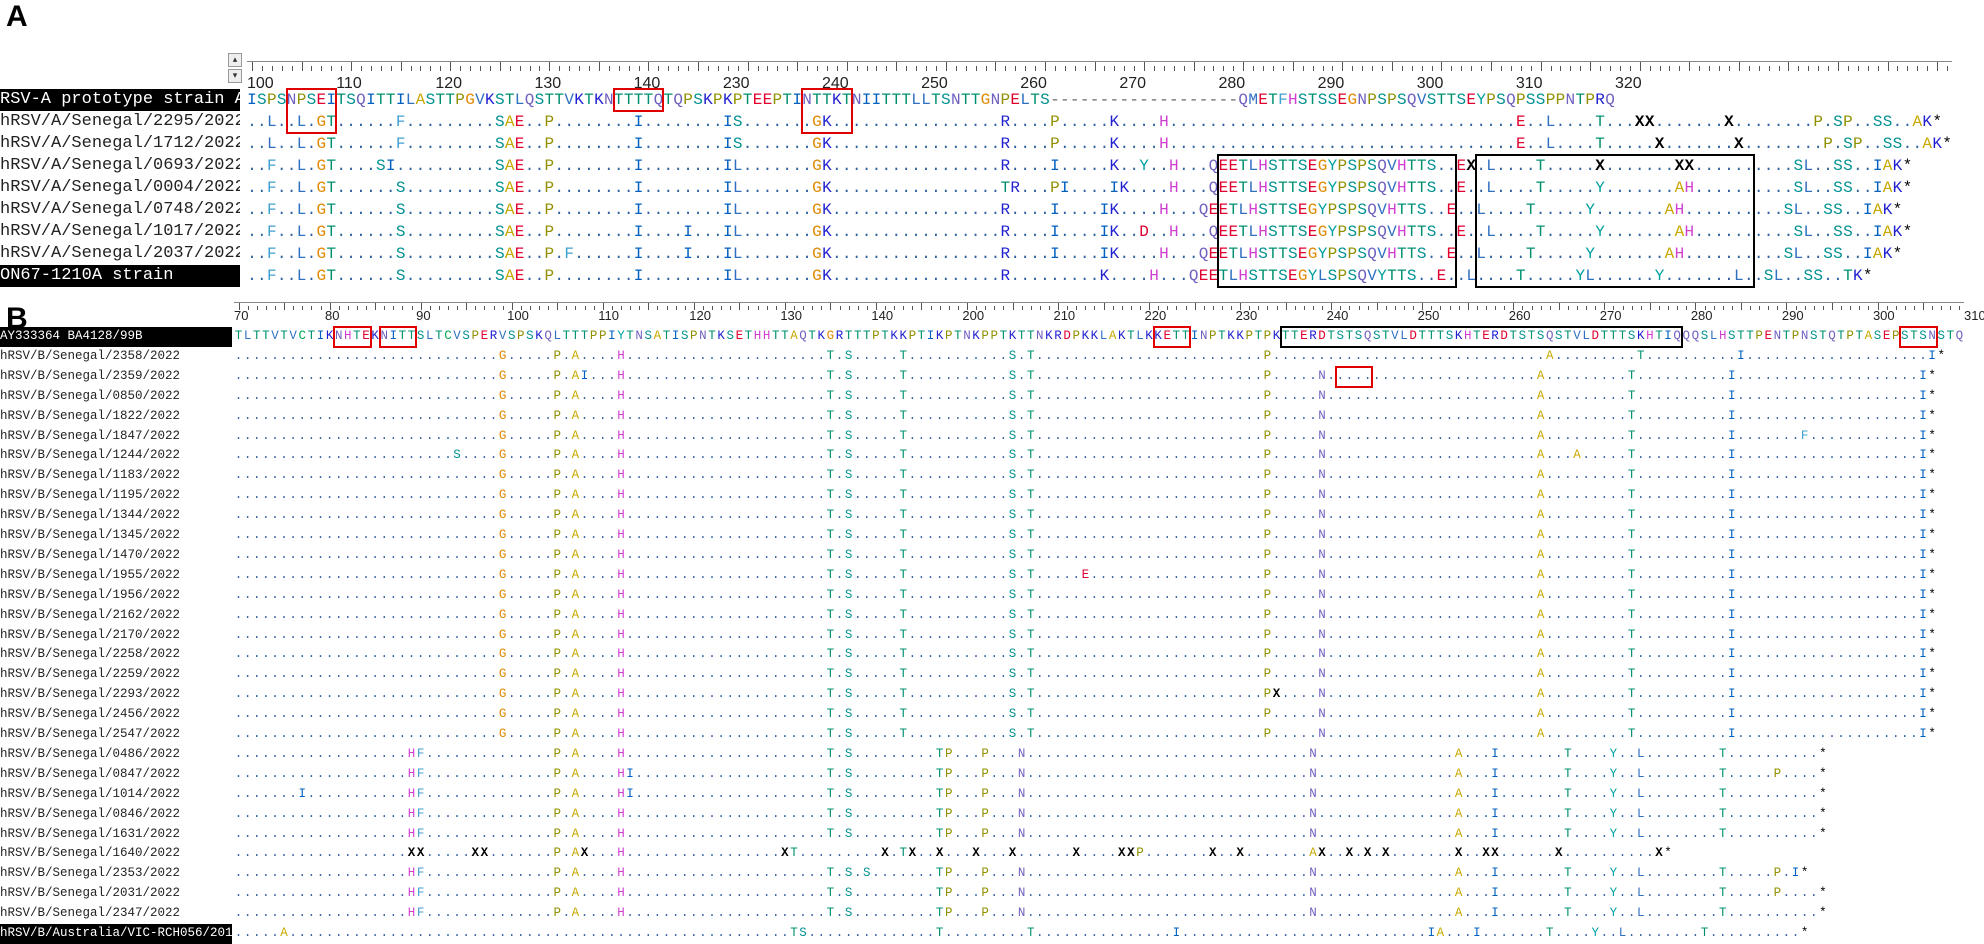 The image size is (1984, 944). What do you see at coordinates (116, 636) in the screenshot?
I see `sequence-name: hRSV/B/Senegal/2170/2022` at bounding box center [116, 636].